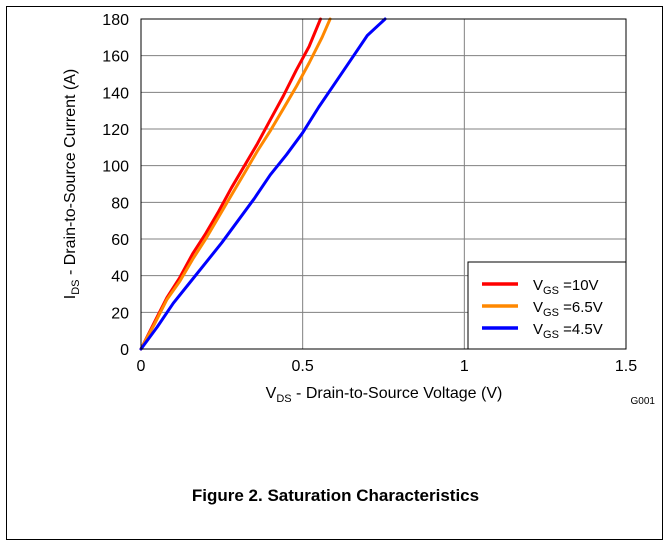 The width and height of the screenshot is (671, 544). What do you see at coordinates (115, 167) in the screenshot?
I see `y-tick-label: 100` at bounding box center [115, 167].